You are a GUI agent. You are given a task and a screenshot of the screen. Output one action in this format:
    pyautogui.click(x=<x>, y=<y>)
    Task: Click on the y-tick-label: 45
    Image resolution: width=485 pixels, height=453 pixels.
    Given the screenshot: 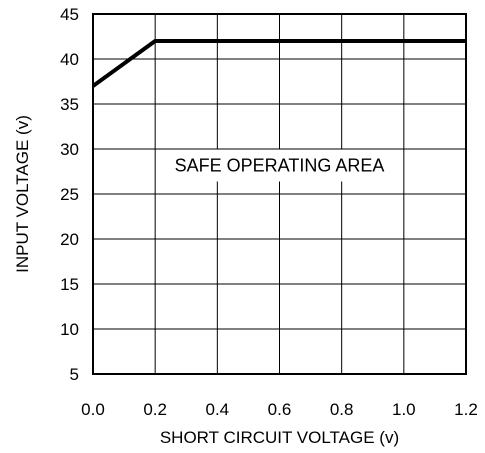 What is the action you would take?
    pyautogui.click(x=69, y=14)
    